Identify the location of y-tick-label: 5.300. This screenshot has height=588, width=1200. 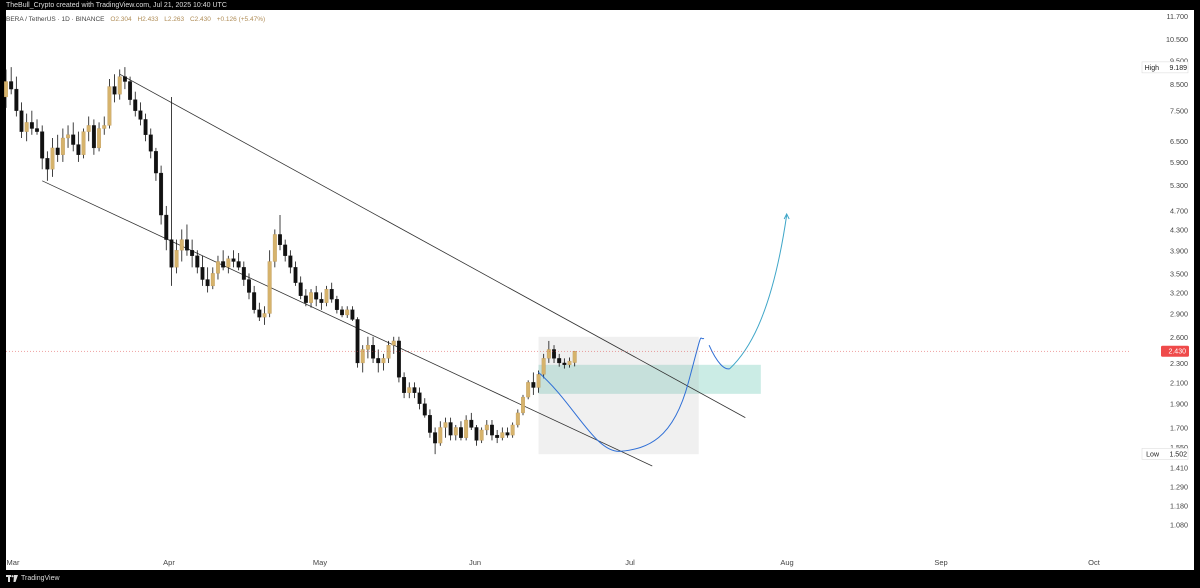
(1179, 185).